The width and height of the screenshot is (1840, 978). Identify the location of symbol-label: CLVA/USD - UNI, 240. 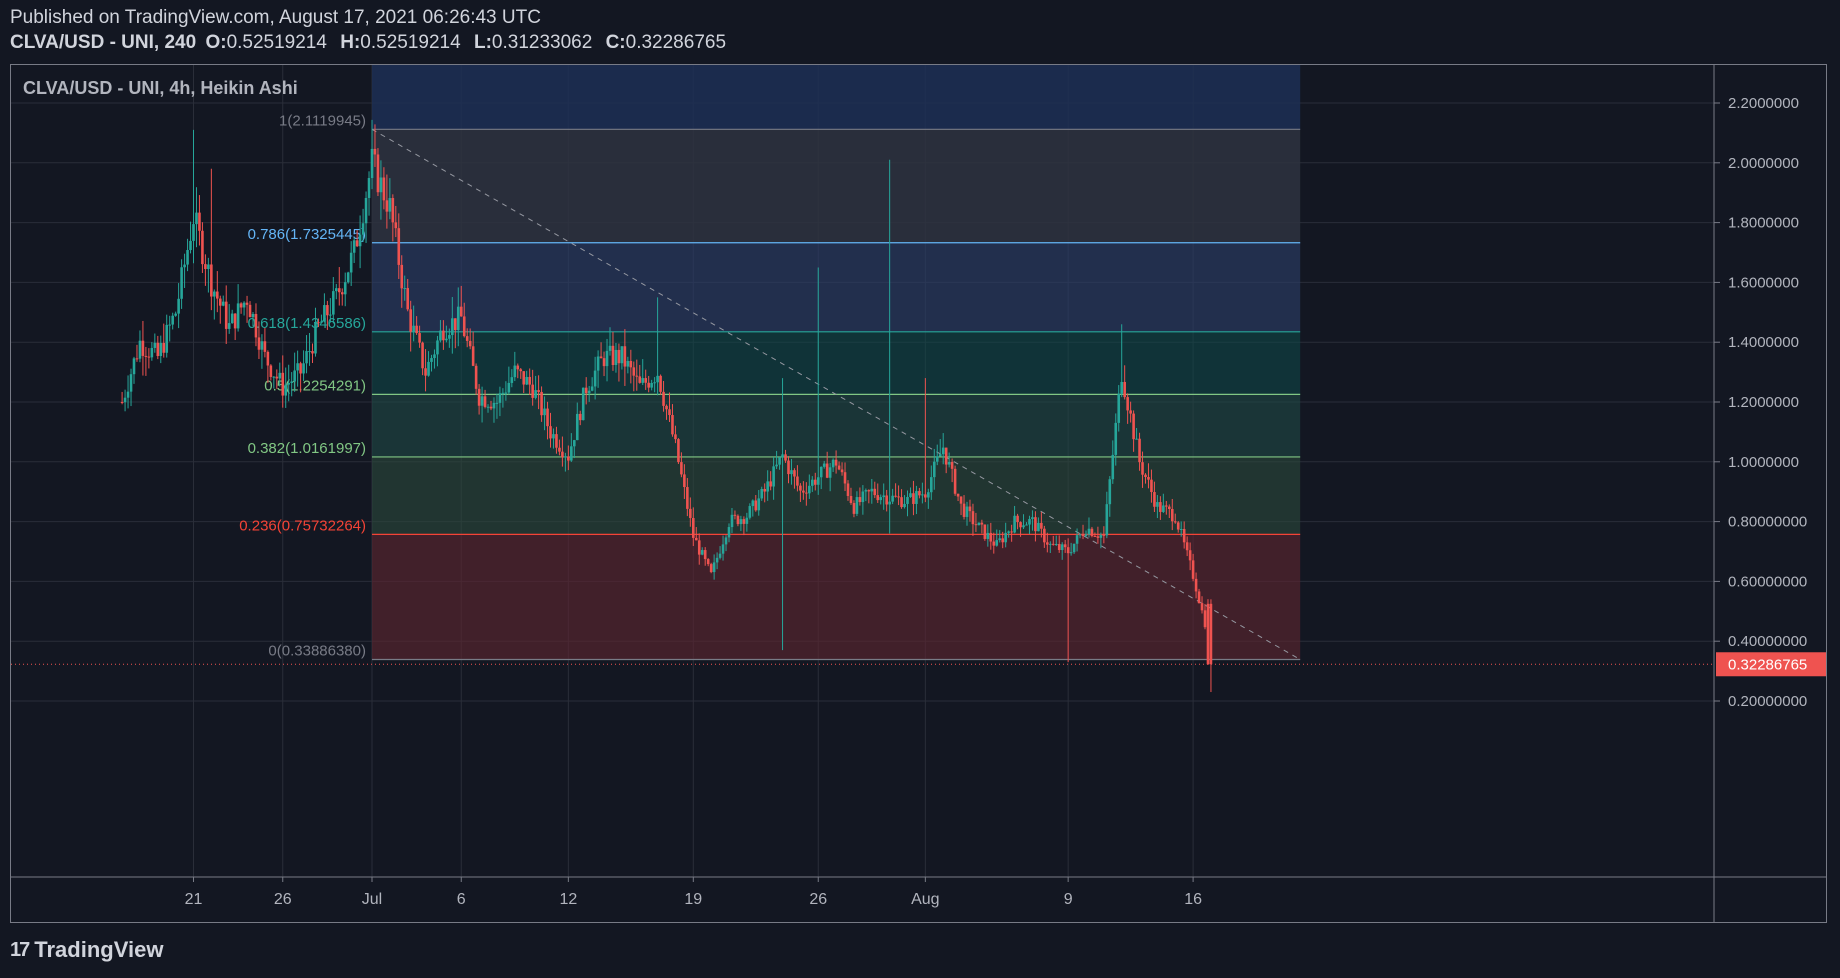
(103, 42).